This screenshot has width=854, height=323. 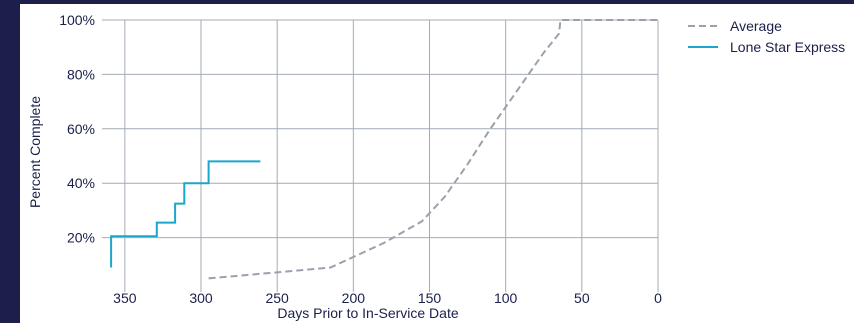 I want to click on x-tick-label: 300, so click(x=201, y=298).